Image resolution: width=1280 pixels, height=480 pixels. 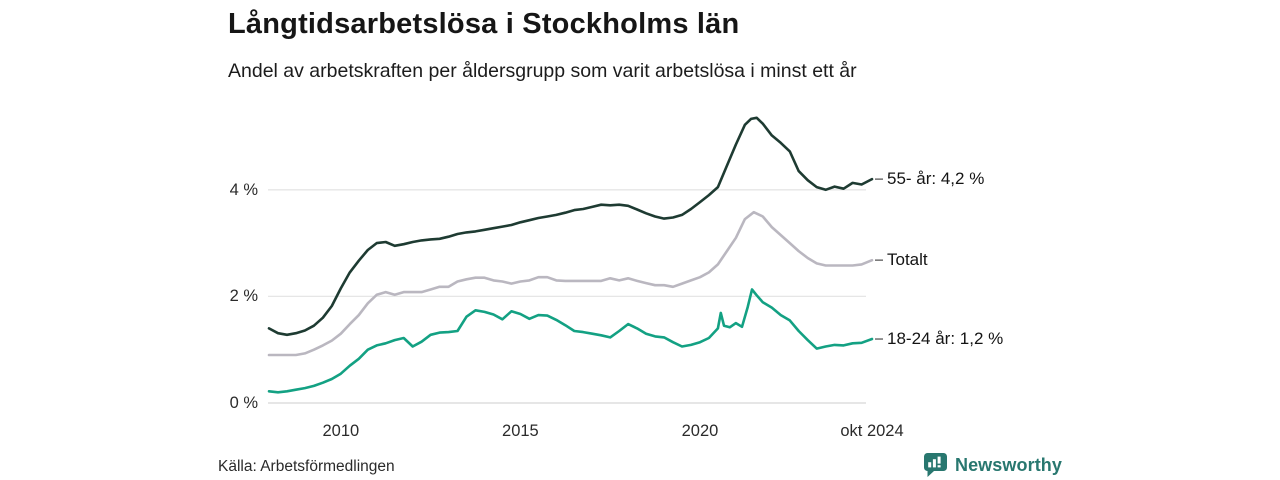 I want to click on brand-lockup: Newsworthy, so click(x=992, y=465).